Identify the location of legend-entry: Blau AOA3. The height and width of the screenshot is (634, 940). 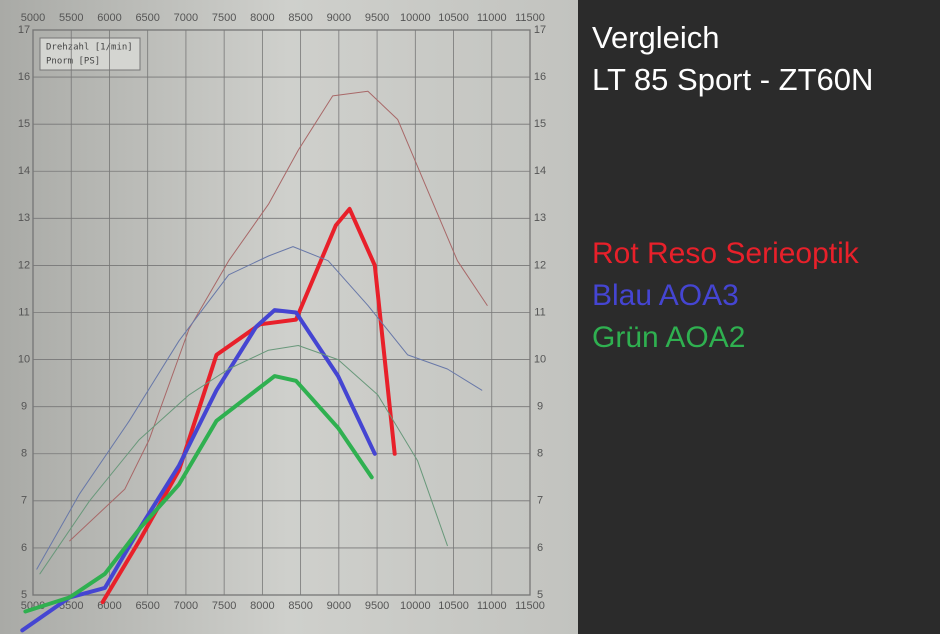
(665, 295).